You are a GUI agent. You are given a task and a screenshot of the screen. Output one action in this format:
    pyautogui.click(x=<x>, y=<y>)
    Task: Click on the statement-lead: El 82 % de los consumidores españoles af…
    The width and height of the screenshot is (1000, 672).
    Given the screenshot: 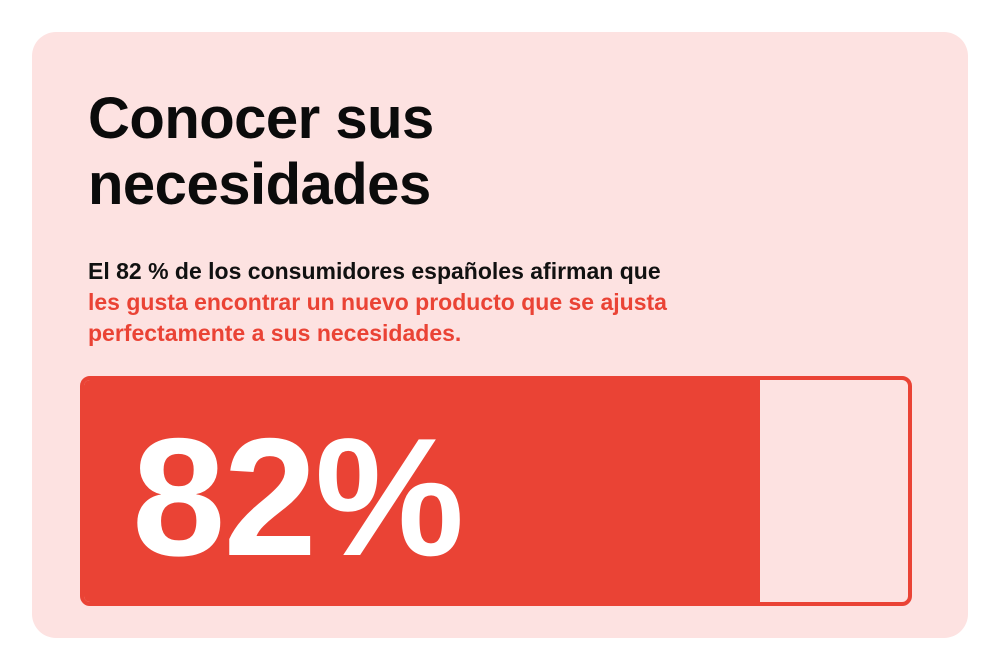 What is the action you would take?
    pyautogui.click(x=374, y=271)
    